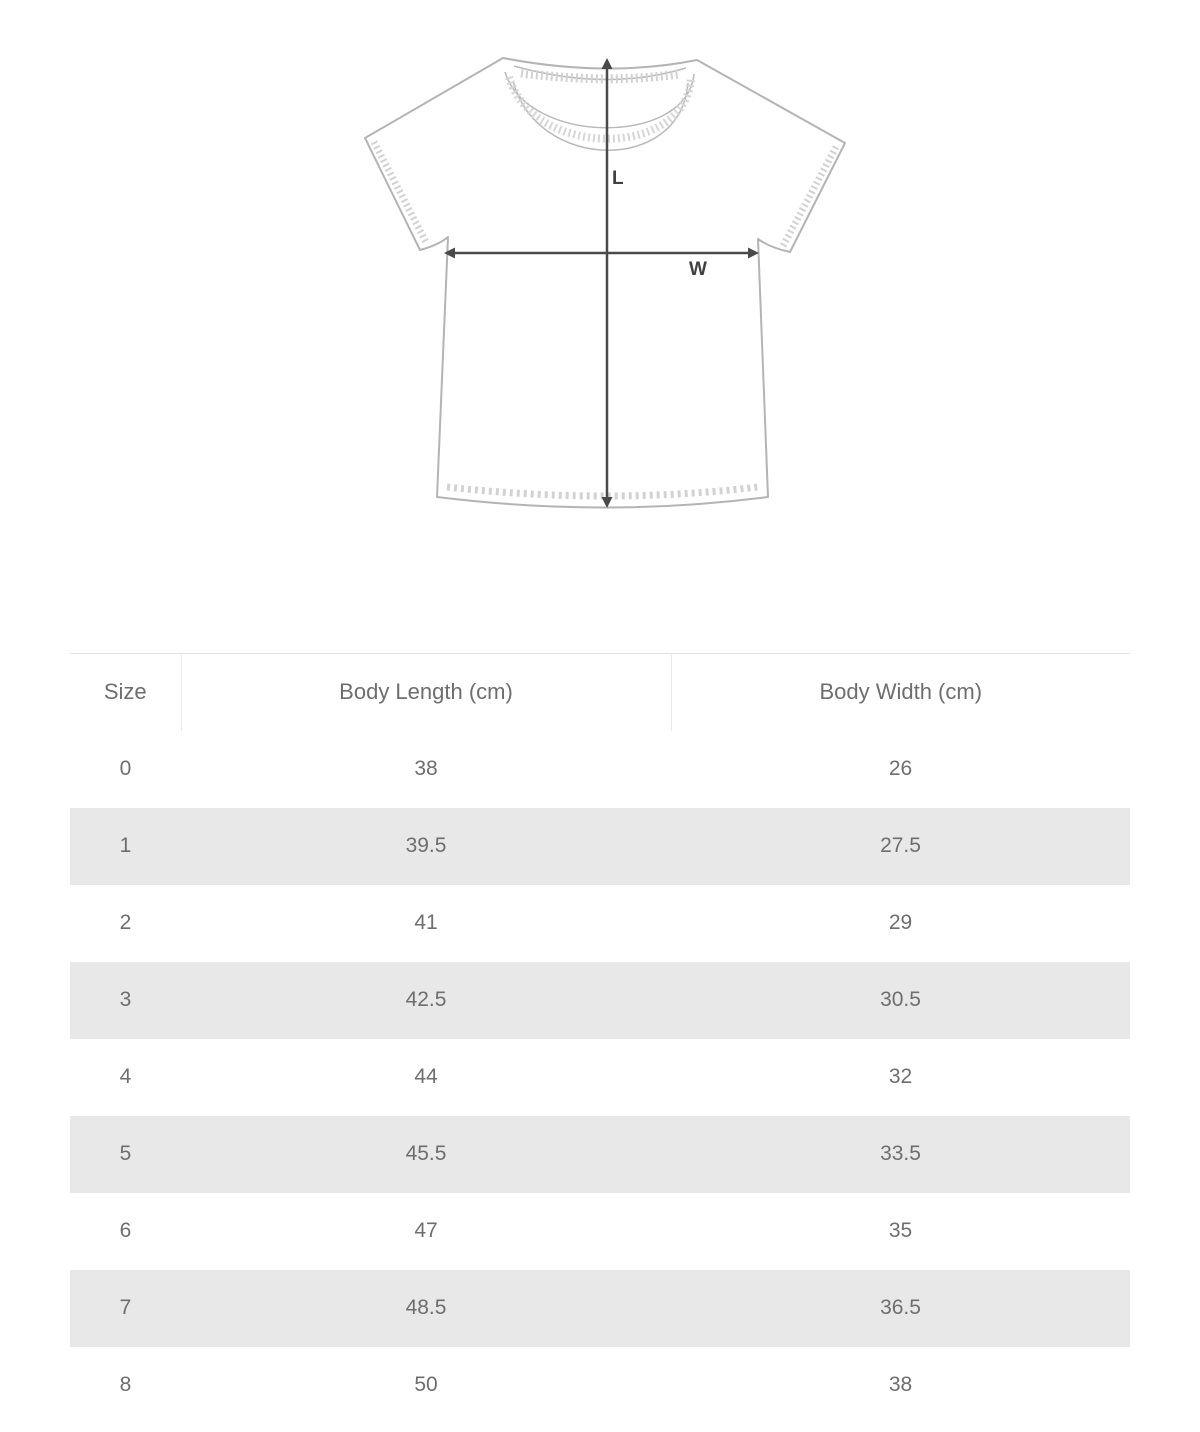  I want to click on size-cell: 3, so click(125, 999).